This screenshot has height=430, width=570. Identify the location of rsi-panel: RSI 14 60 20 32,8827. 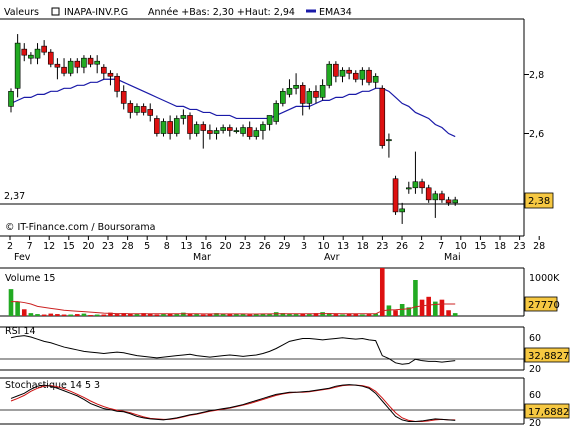
(285, 350).